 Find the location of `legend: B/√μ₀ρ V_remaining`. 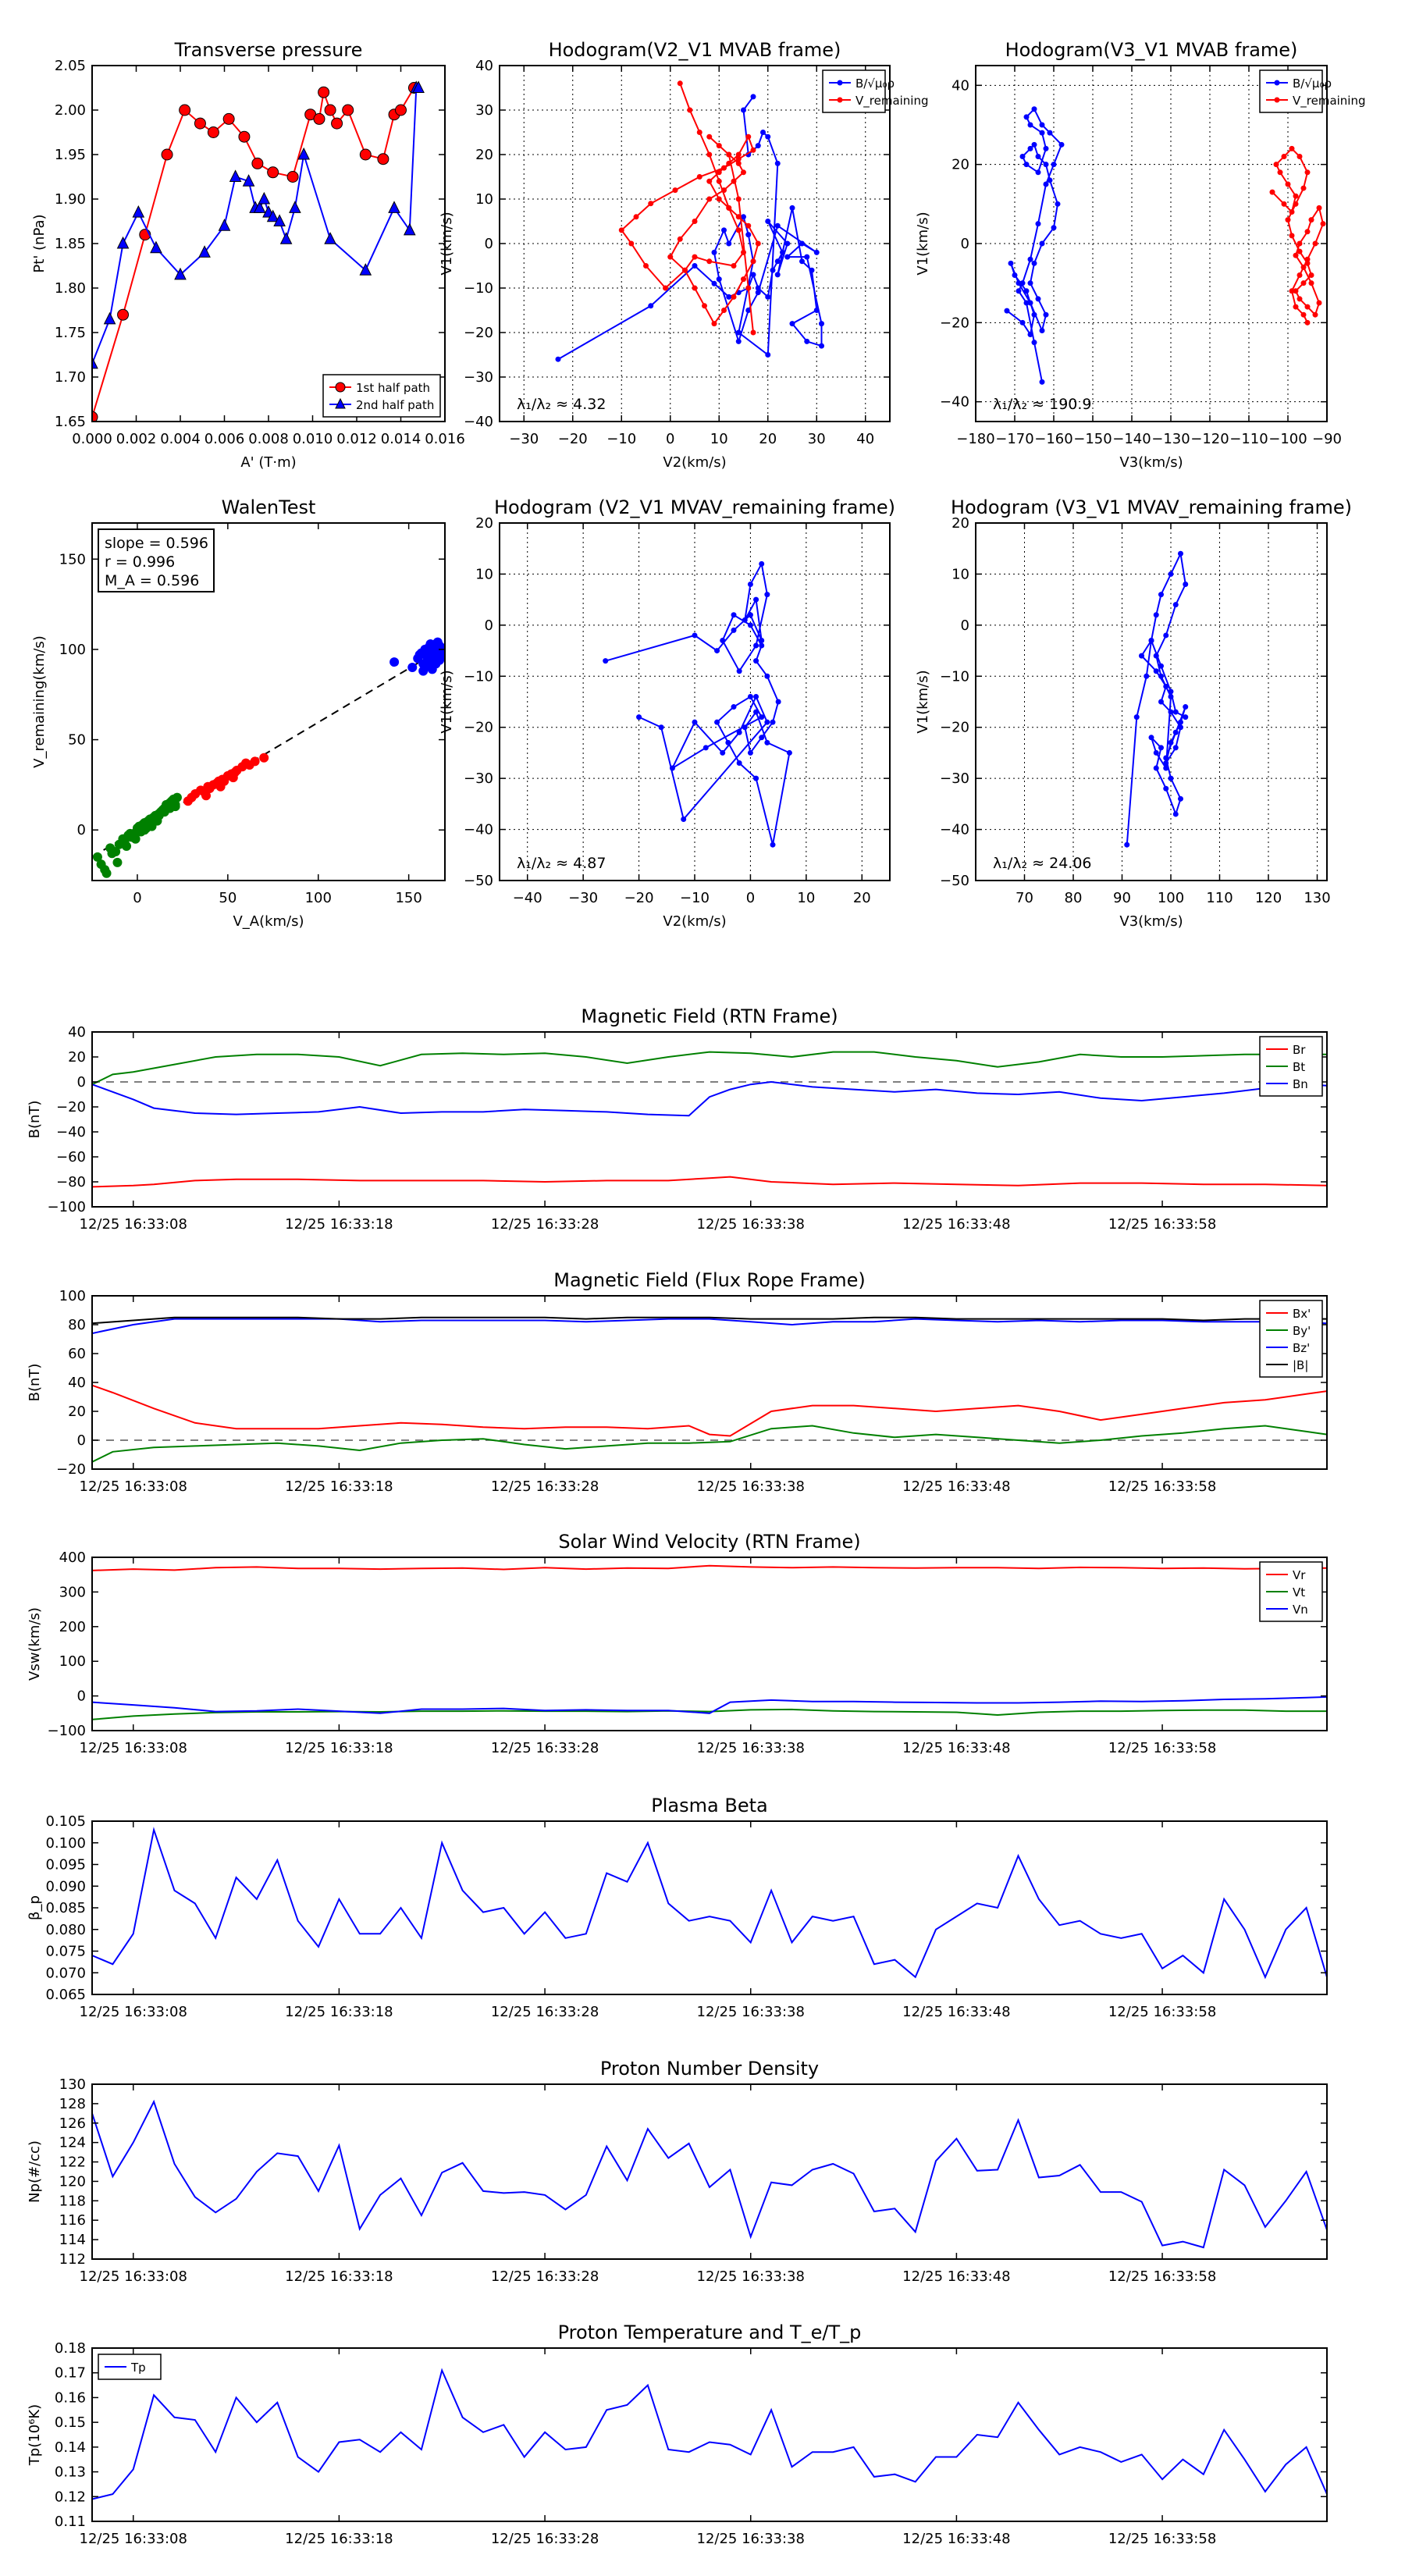

legend: B/√μ₀ρ V_remaining is located at coordinates (1312, 91).